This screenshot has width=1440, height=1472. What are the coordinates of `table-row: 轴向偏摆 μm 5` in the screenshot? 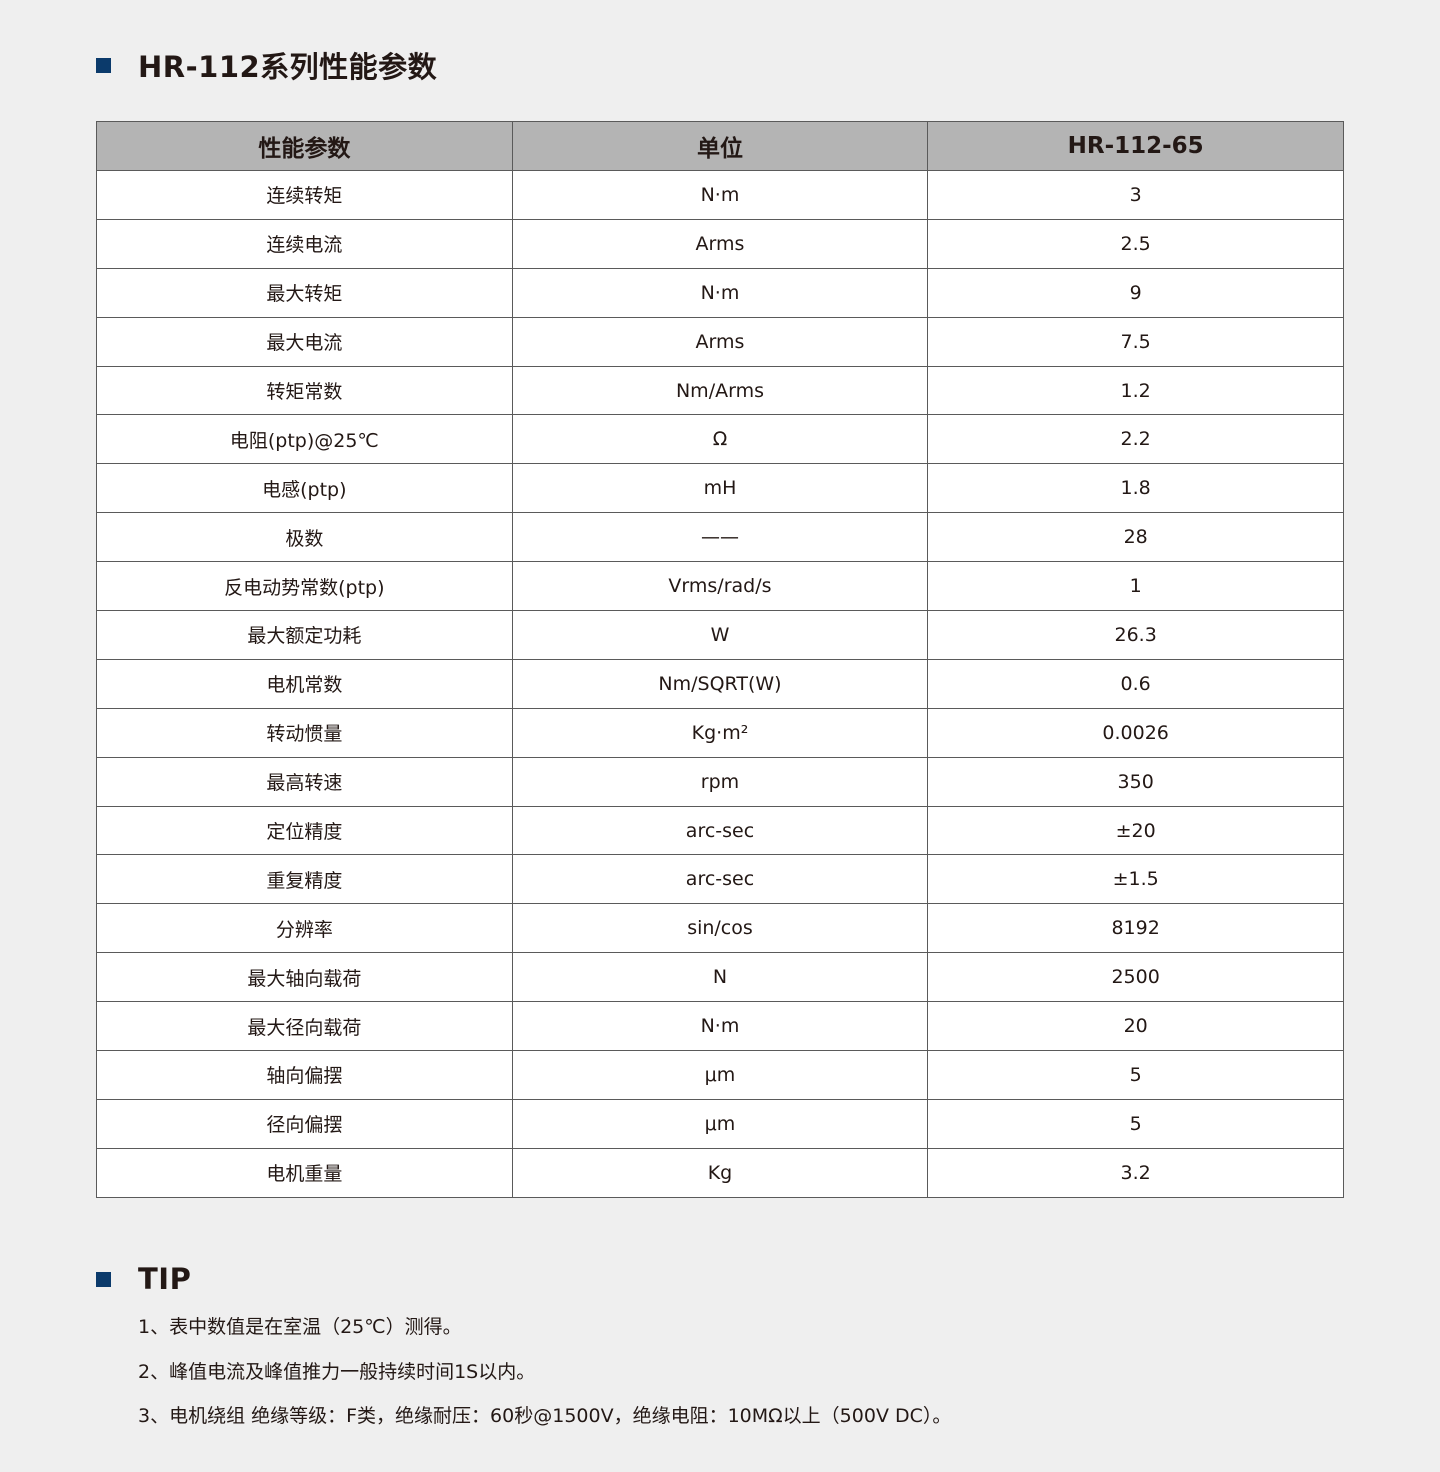 It's located at (720, 1075).